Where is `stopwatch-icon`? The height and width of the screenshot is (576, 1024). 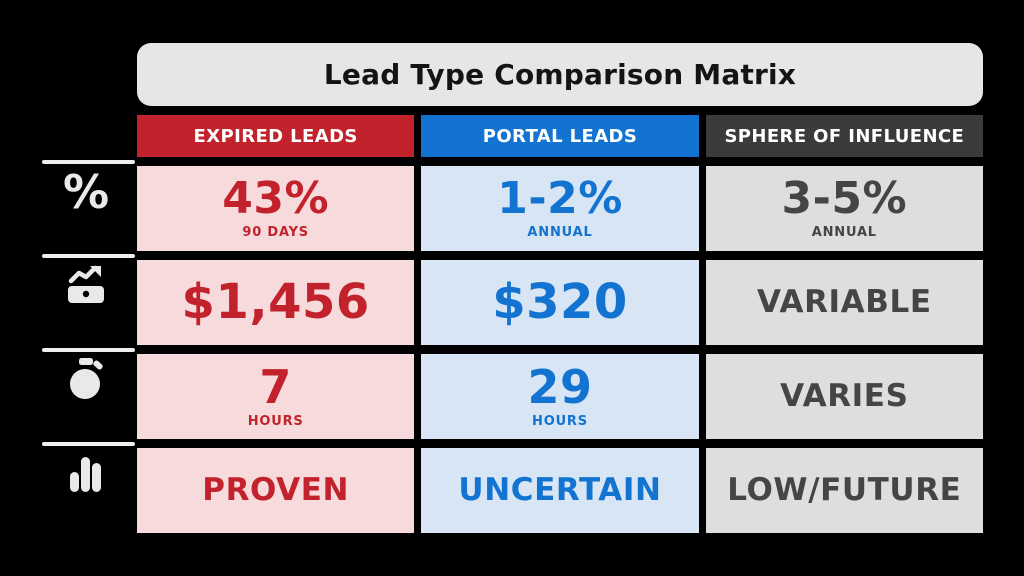 stopwatch-icon is located at coordinates (86, 379).